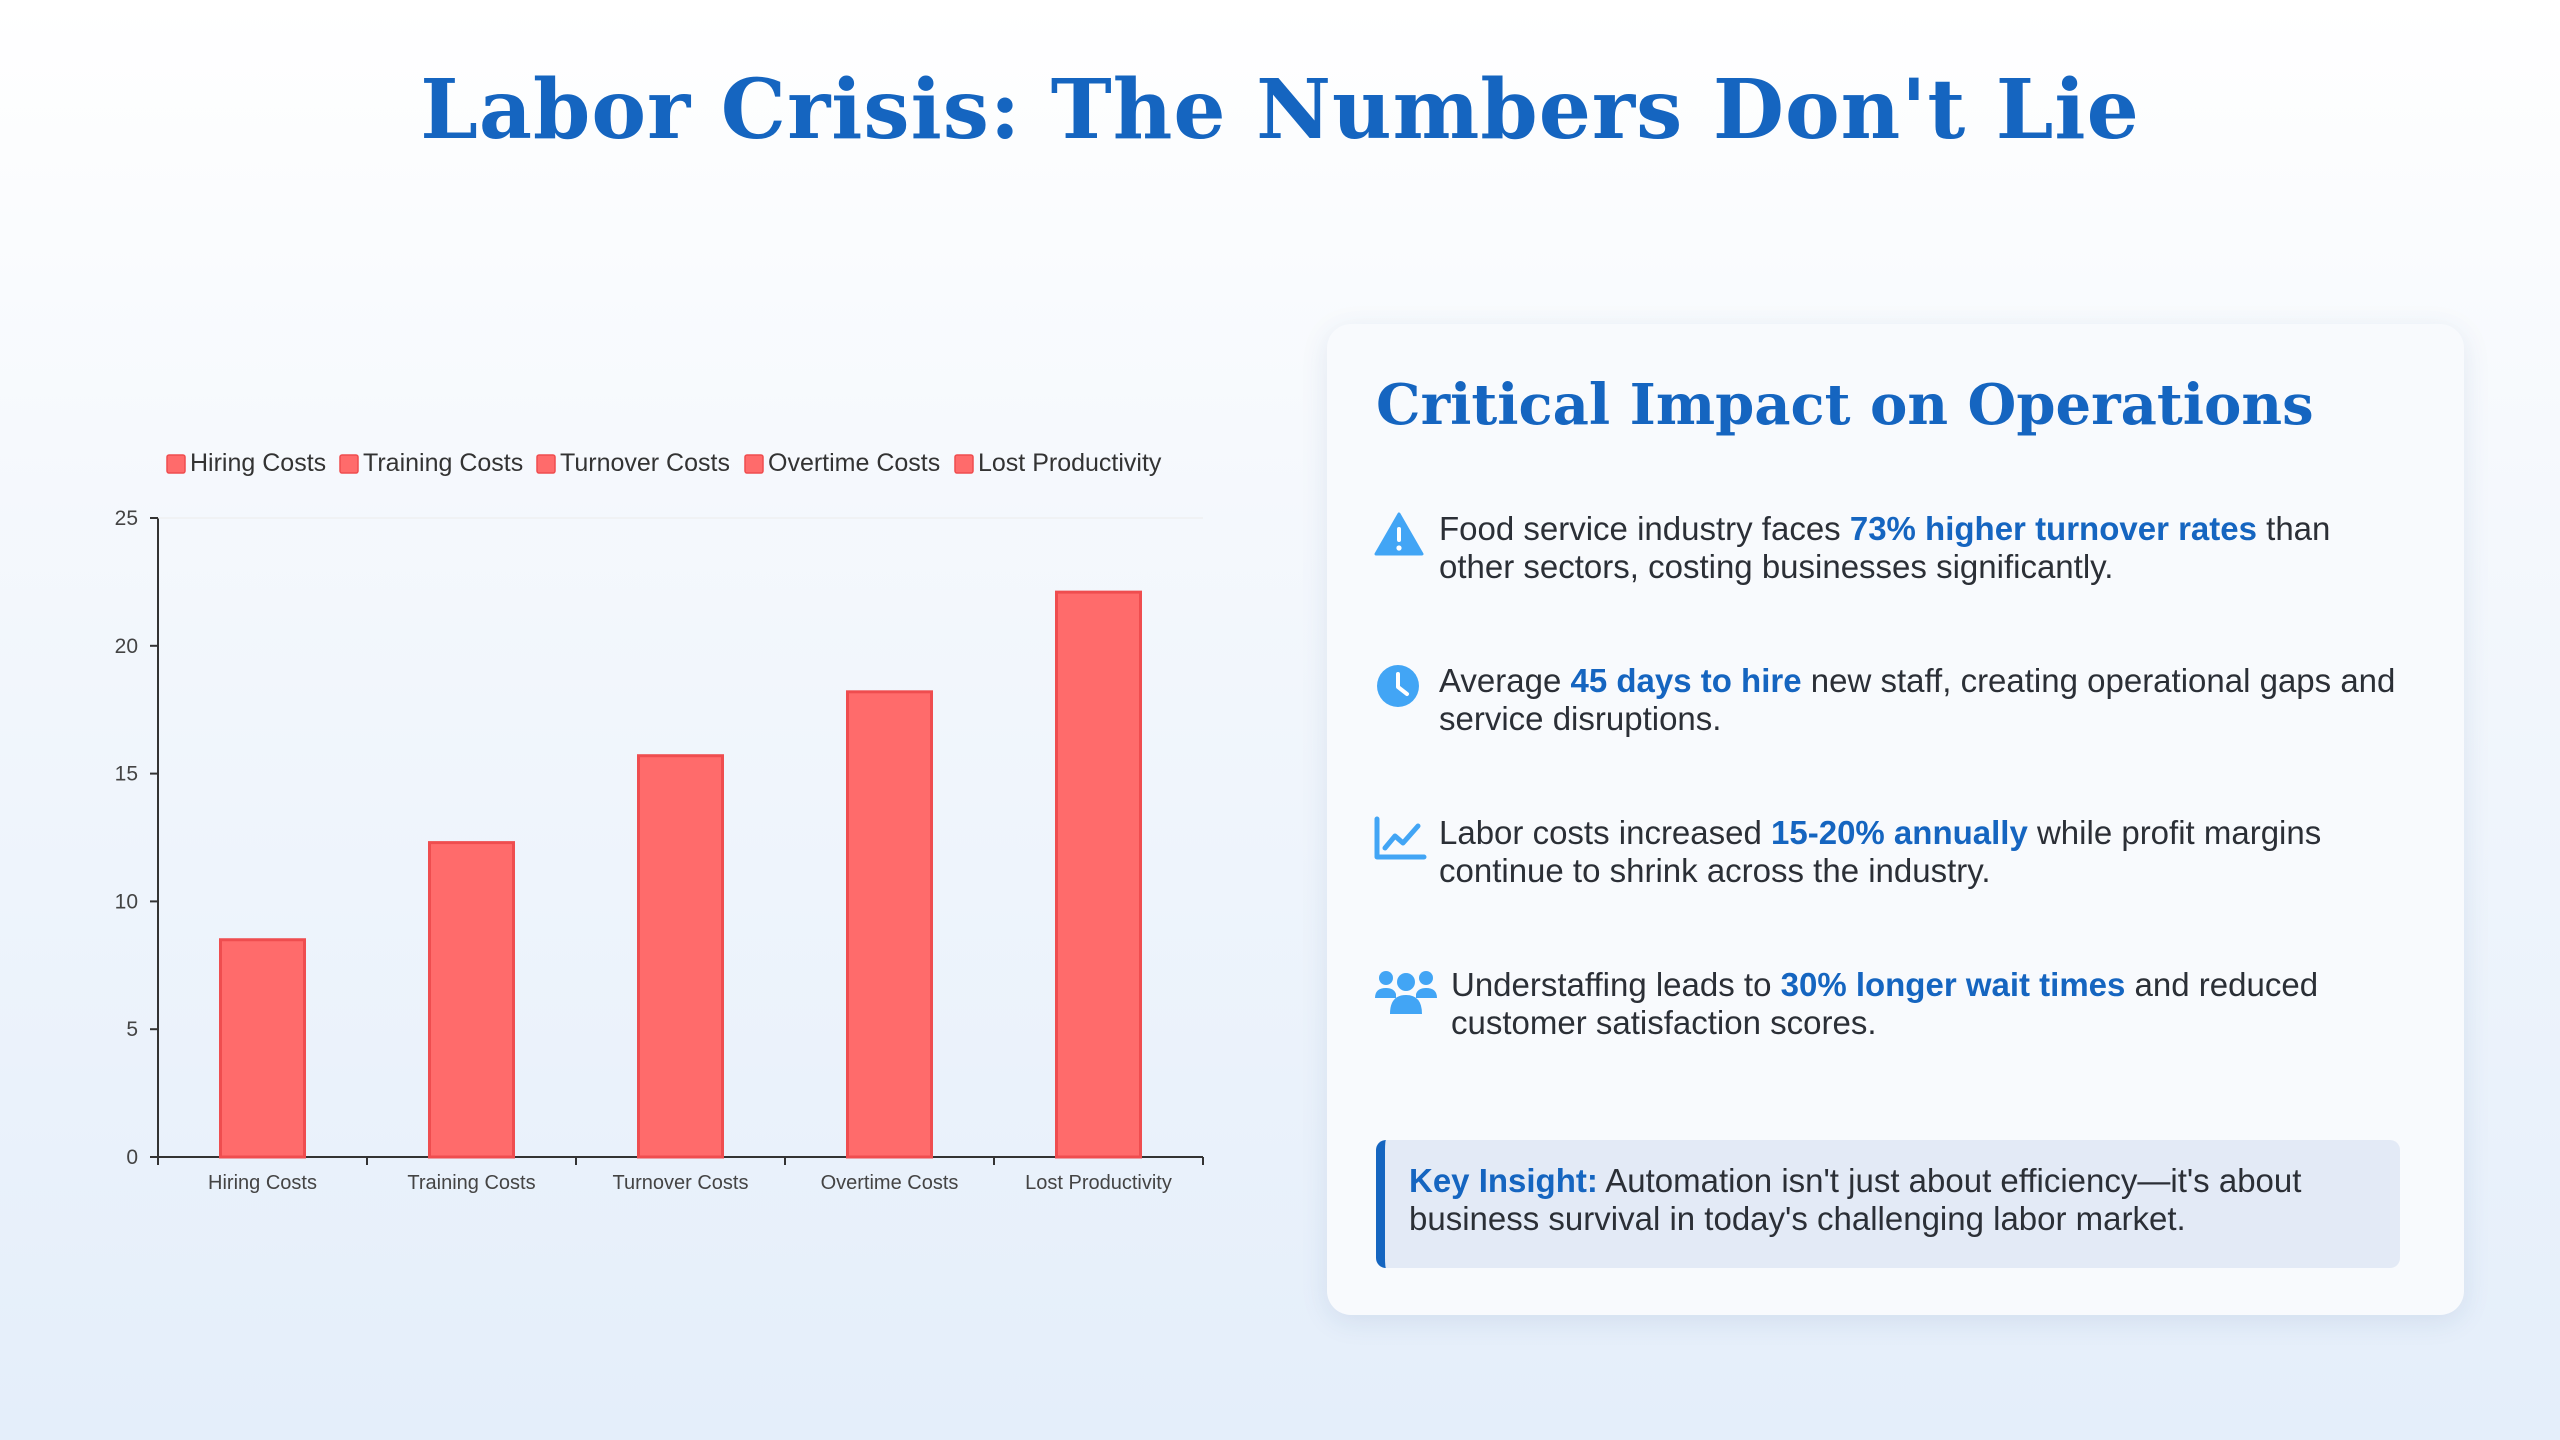  I want to click on y-tick-label: 25, so click(126, 518).